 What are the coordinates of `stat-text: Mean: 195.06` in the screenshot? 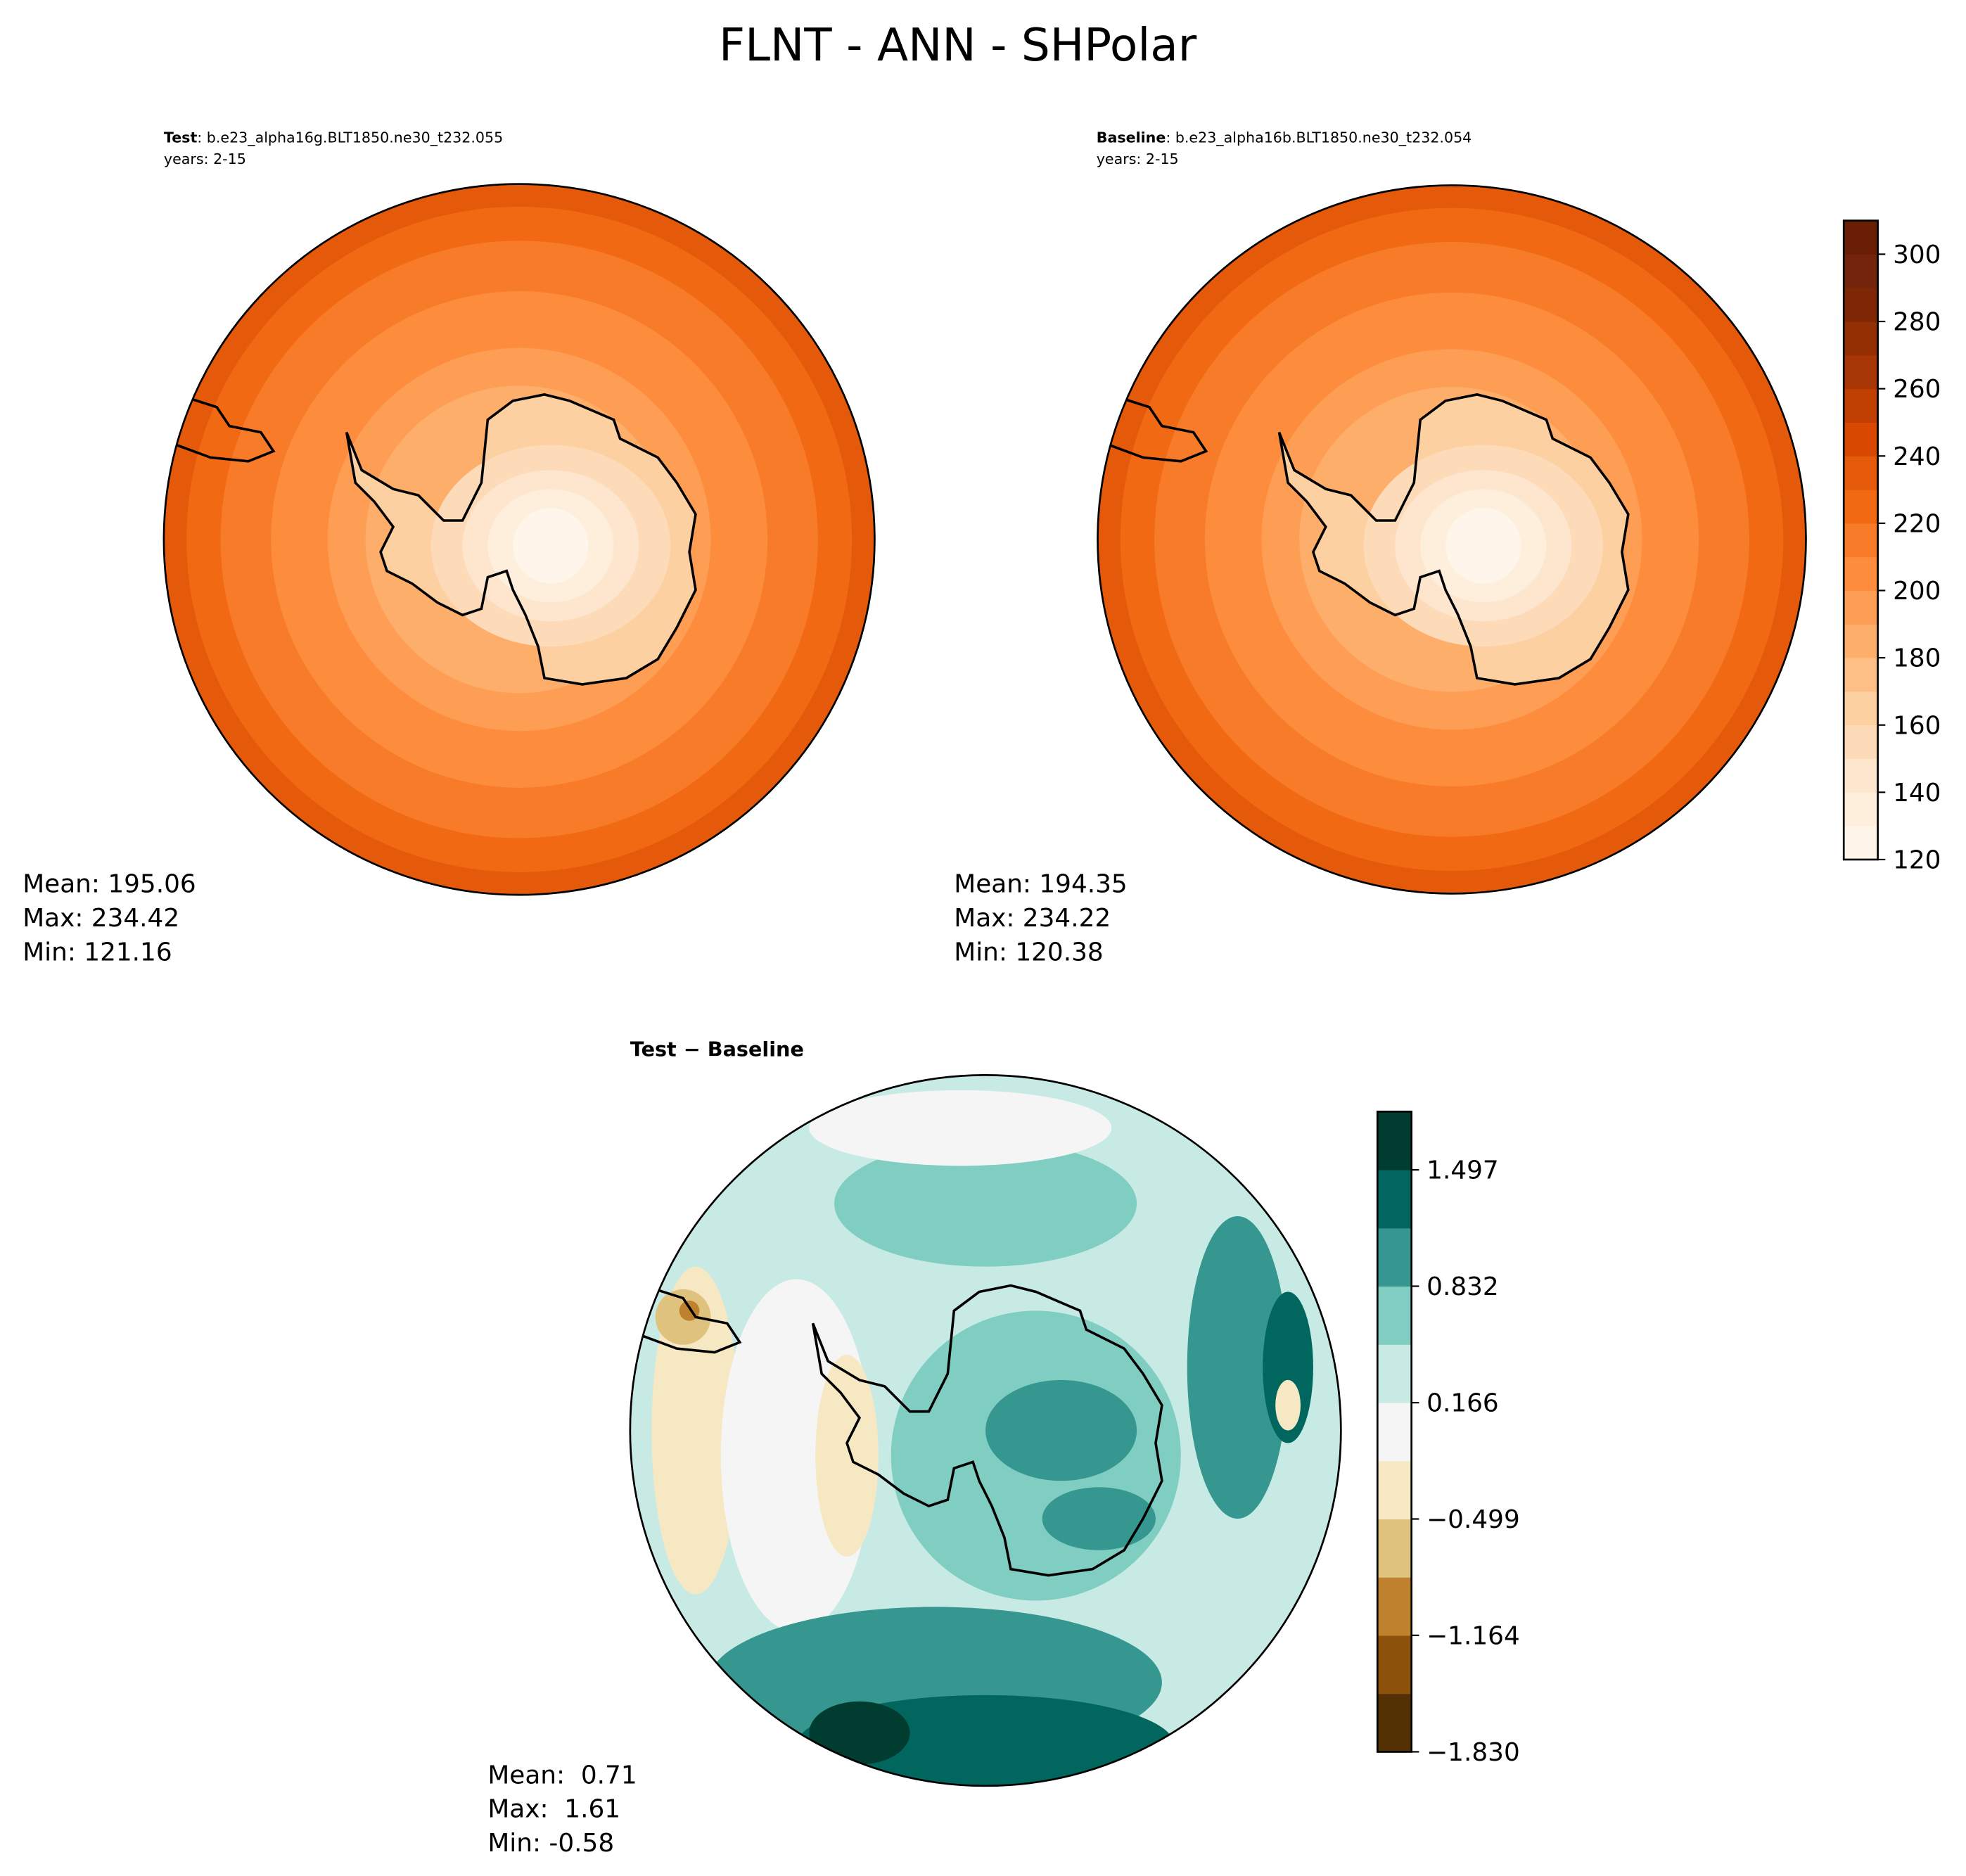 It's located at (109, 884).